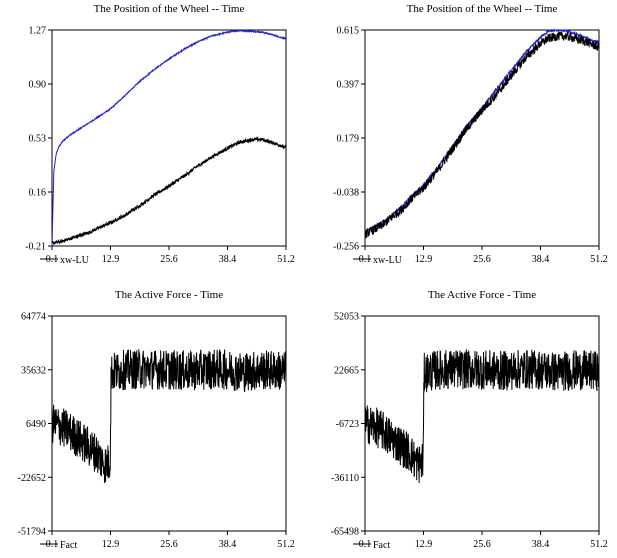  I want to click on y-tick-label: 0.90, so click(38, 85).